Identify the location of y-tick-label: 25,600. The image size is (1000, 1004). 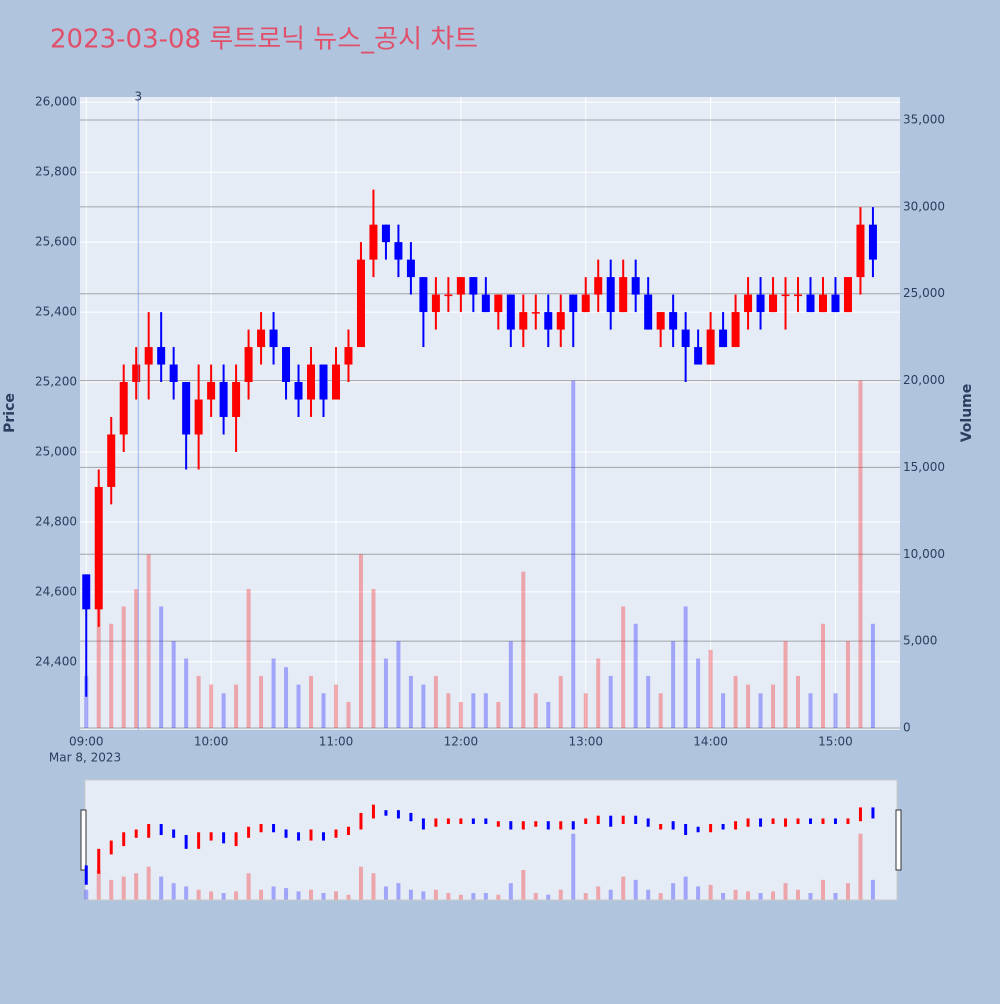
(56, 242).